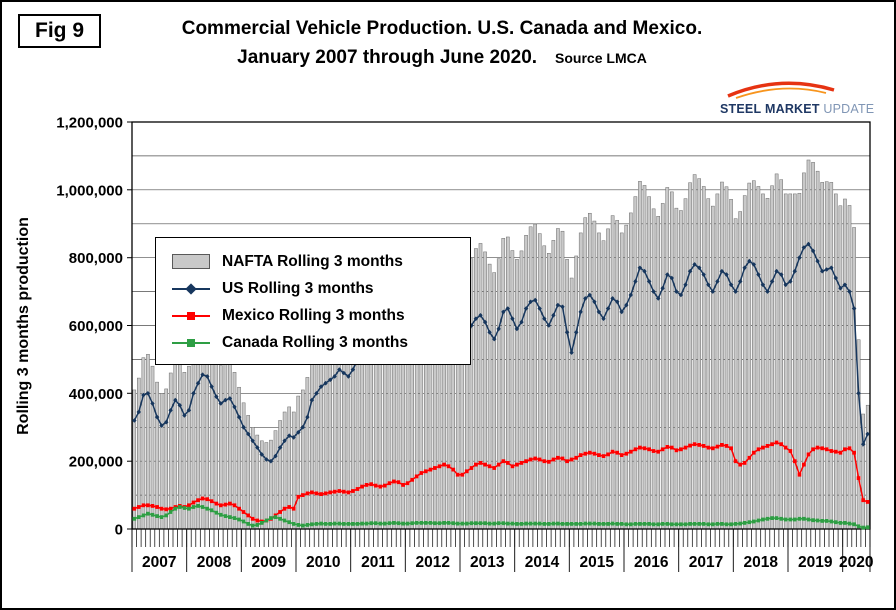 The height and width of the screenshot is (610, 896). Describe the element at coordinates (89, 190) in the screenshot. I see `svg-text: 1,000,000` at that location.